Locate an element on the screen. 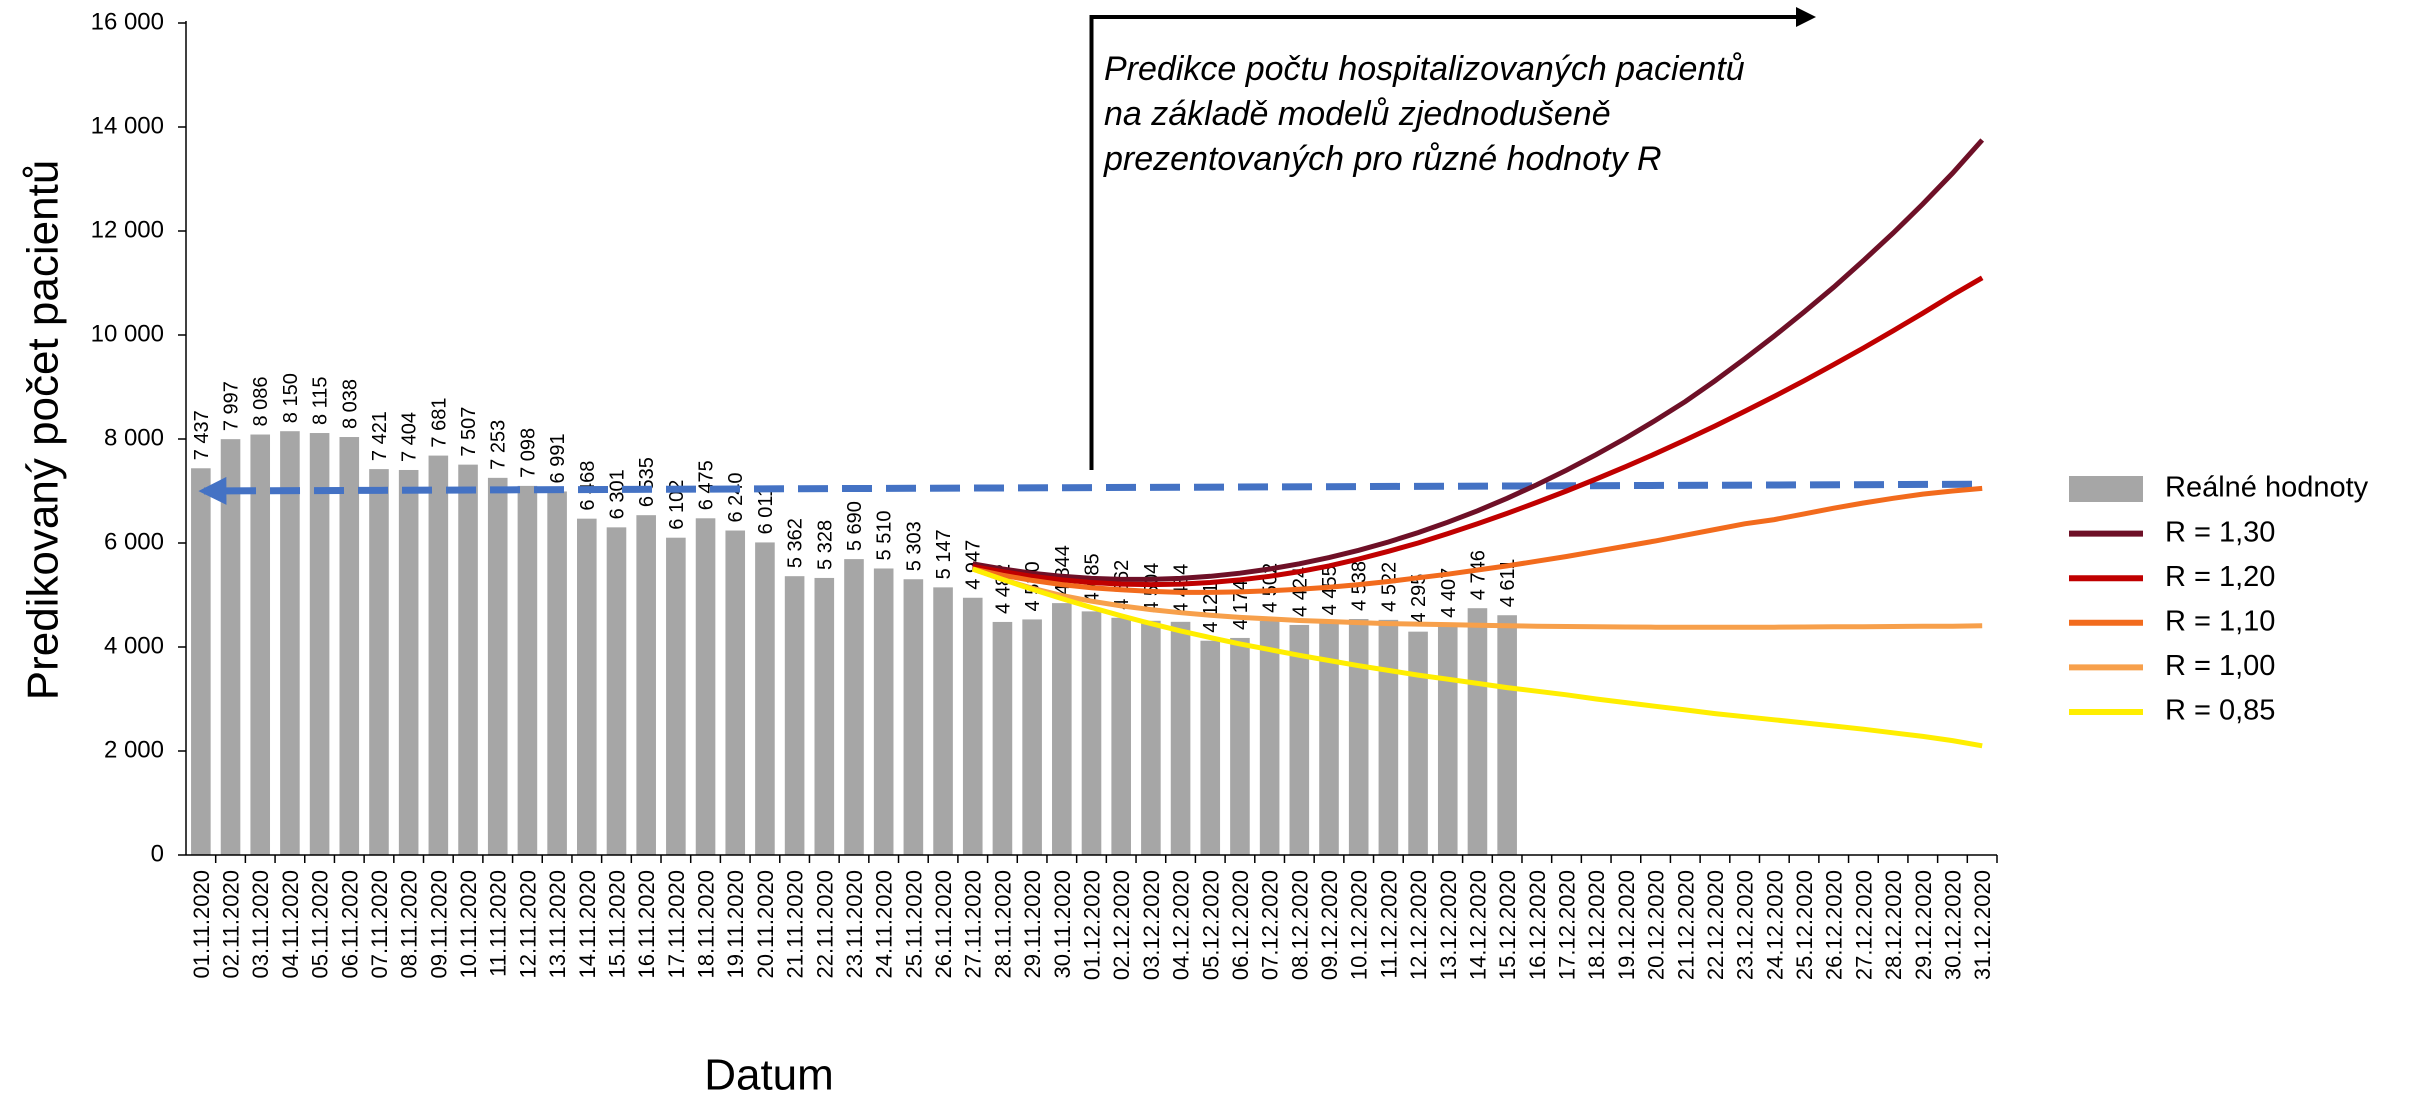 This screenshot has width=2412, height=1098. annotation-text: prezentovaných pro různé hodnoty R is located at coordinates (1382, 159).